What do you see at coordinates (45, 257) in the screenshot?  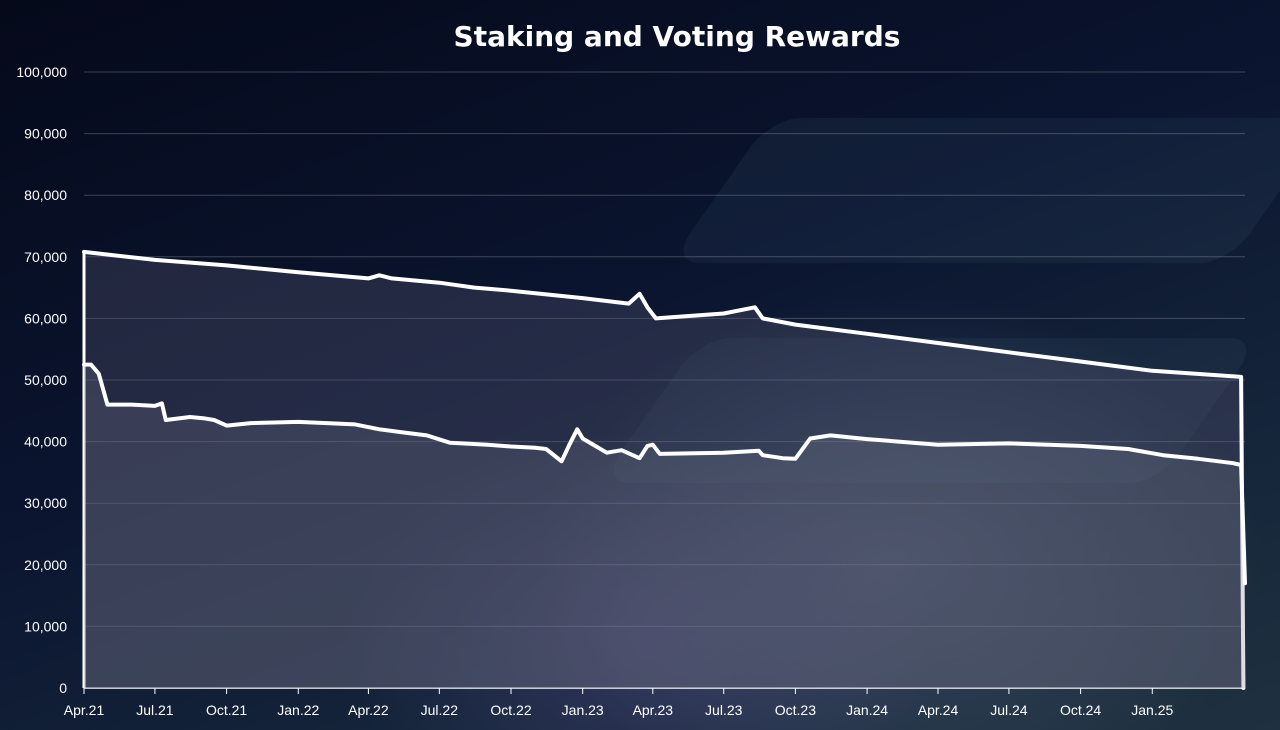 I see `y-tick-label: 70,000` at bounding box center [45, 257].